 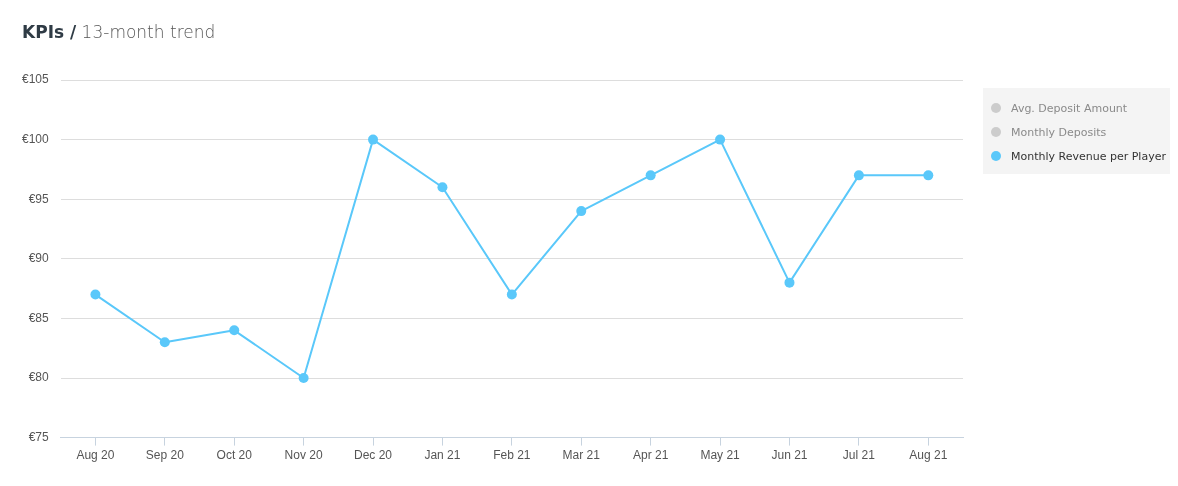 I want to click on x-tick-label: Oct 20, so click(x=234, y=455).